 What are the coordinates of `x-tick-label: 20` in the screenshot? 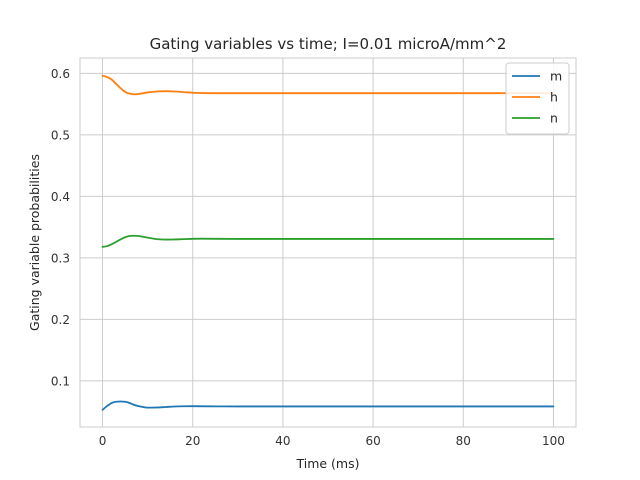 It's located at (192, 441).